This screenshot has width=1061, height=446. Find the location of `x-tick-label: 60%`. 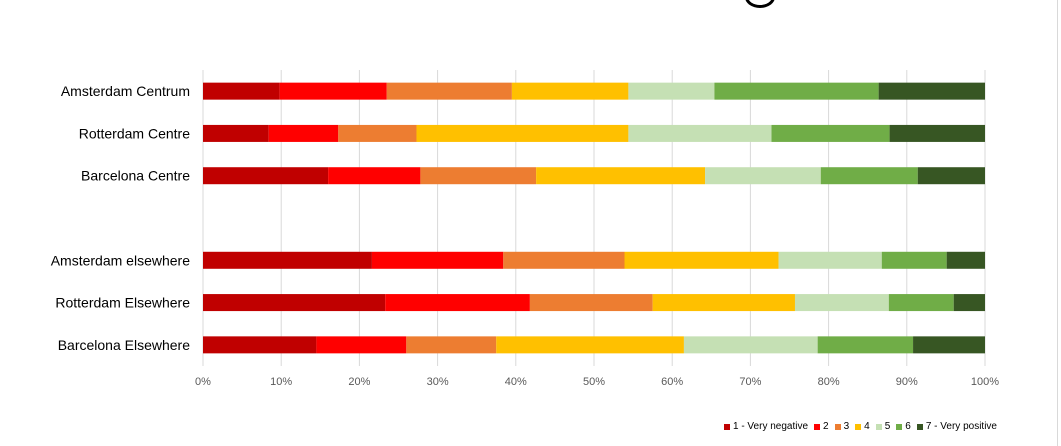

x-tick-label: 60% is located at coordinates (672, 382).